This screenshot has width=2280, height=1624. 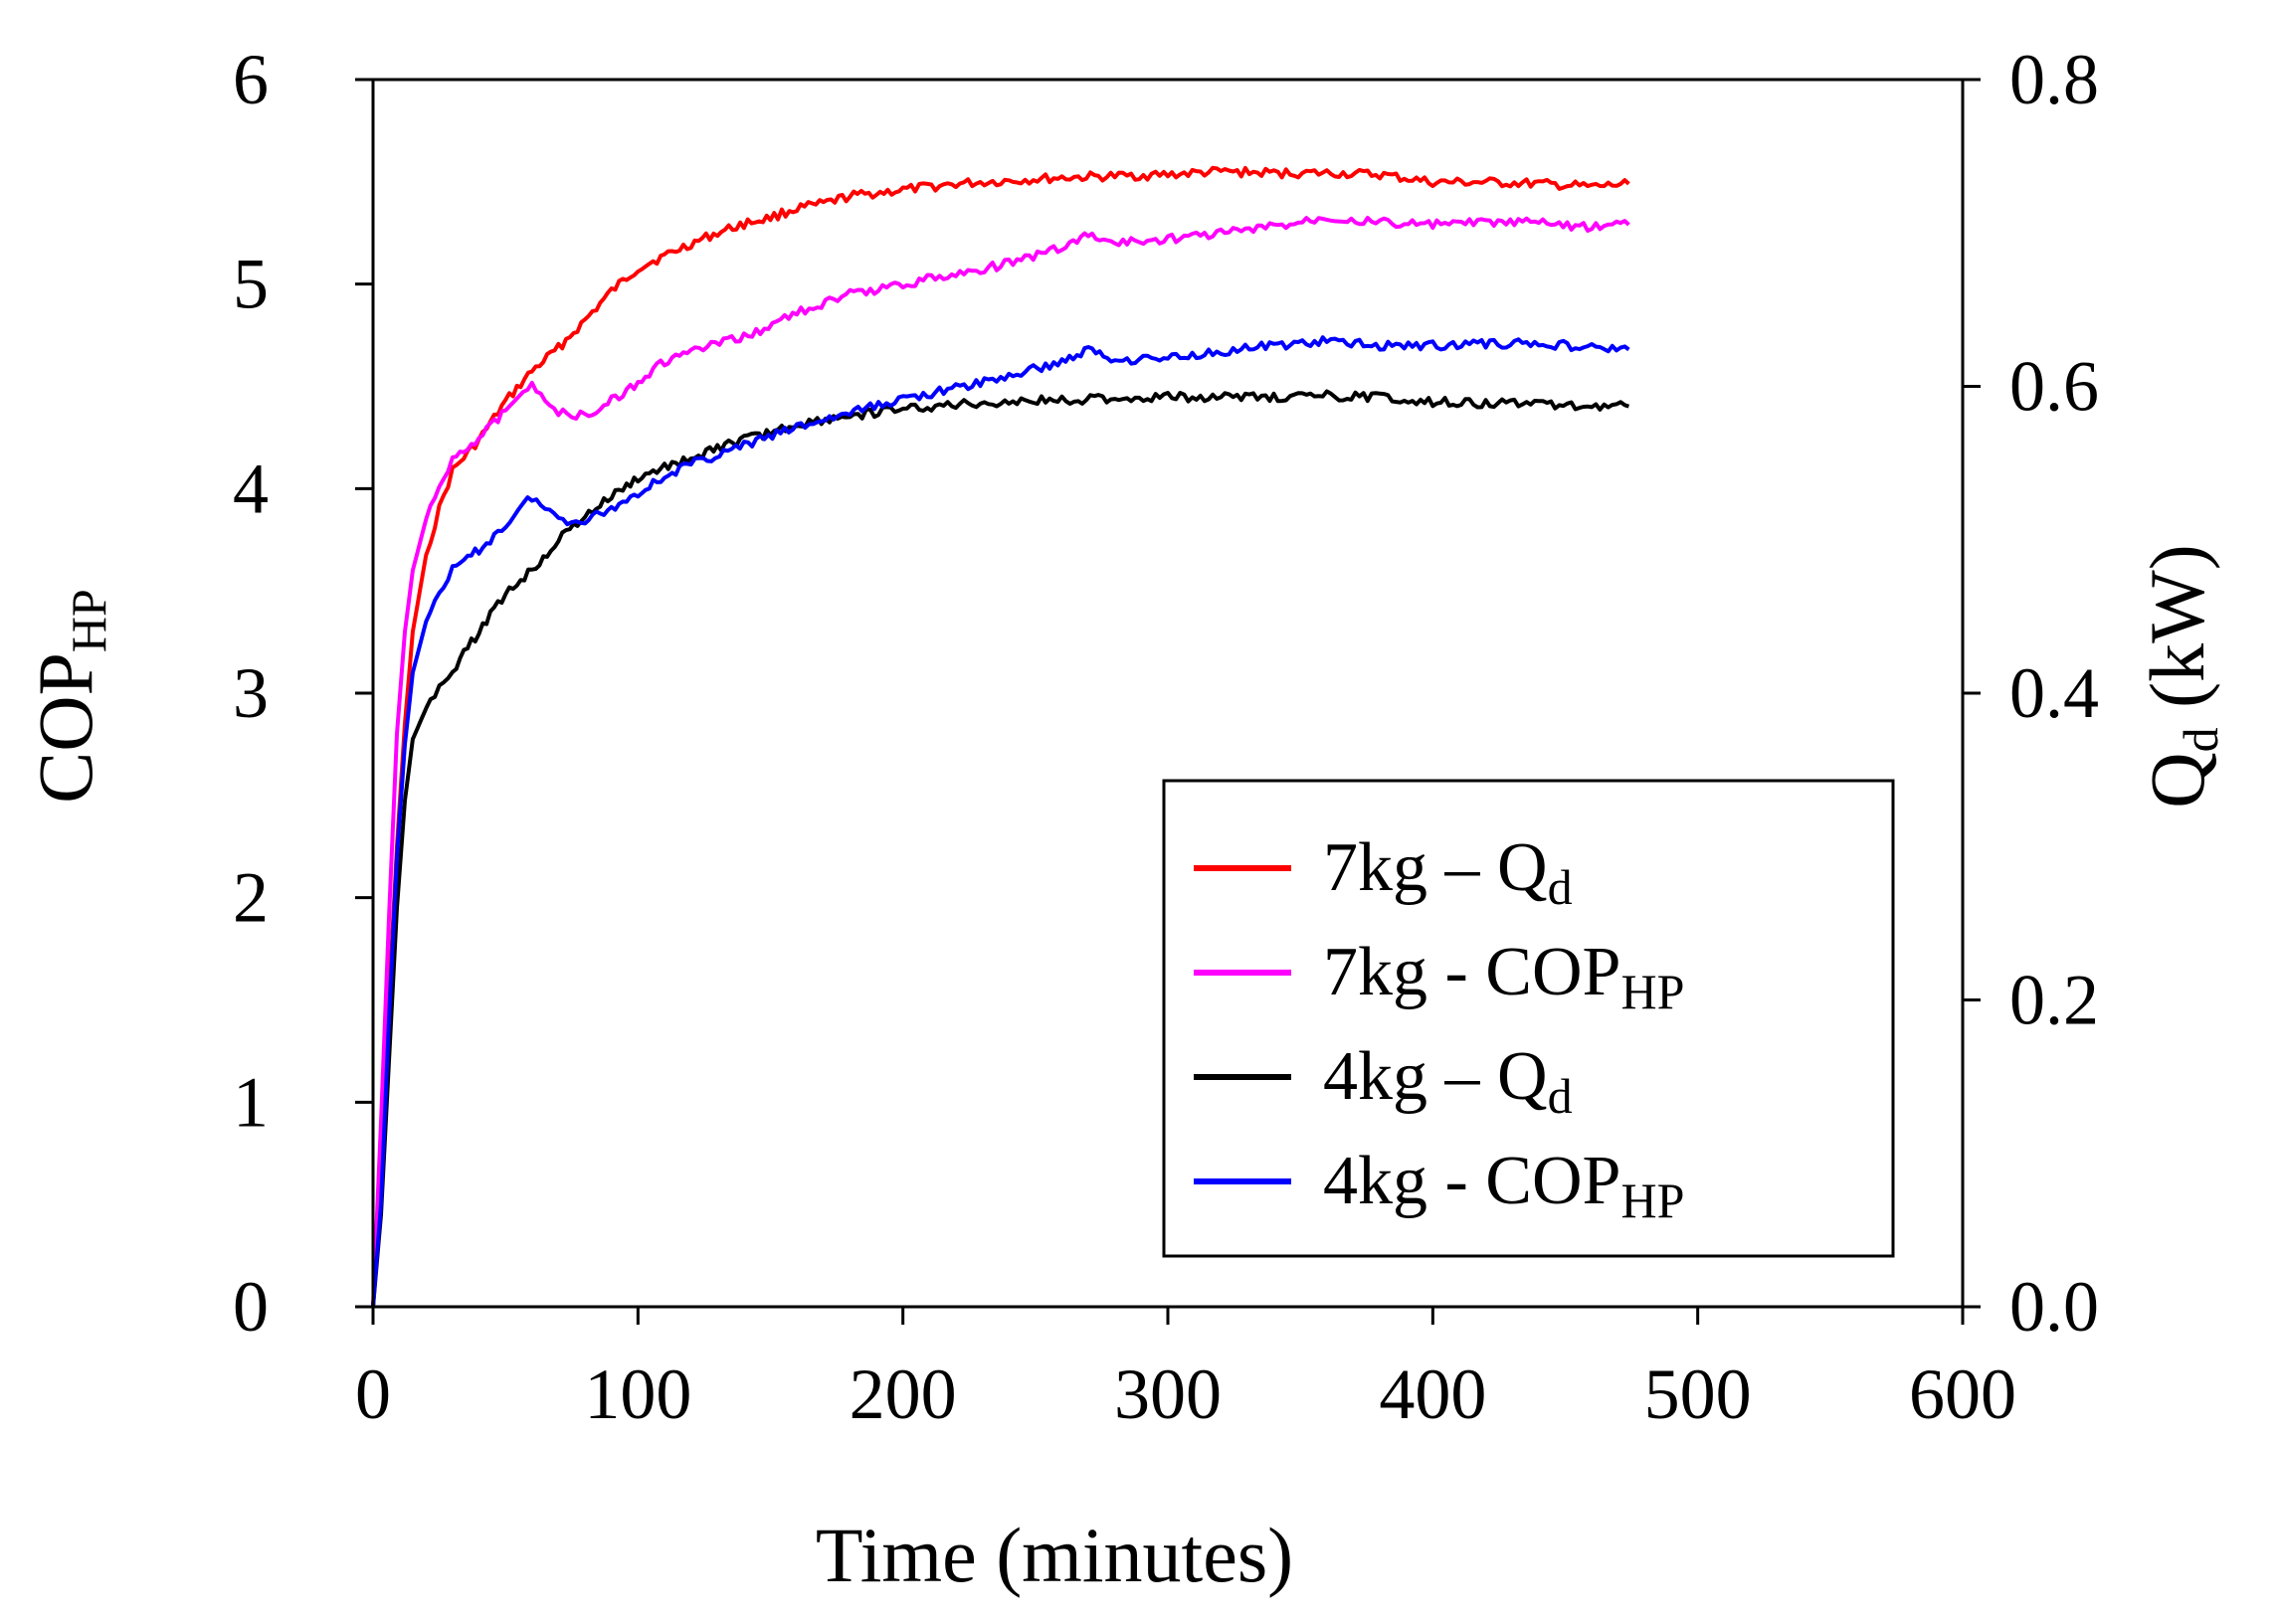 I want to click on legend-entry-7kg-cop: 7kg - COPHP, so click(x=1439, y=976).